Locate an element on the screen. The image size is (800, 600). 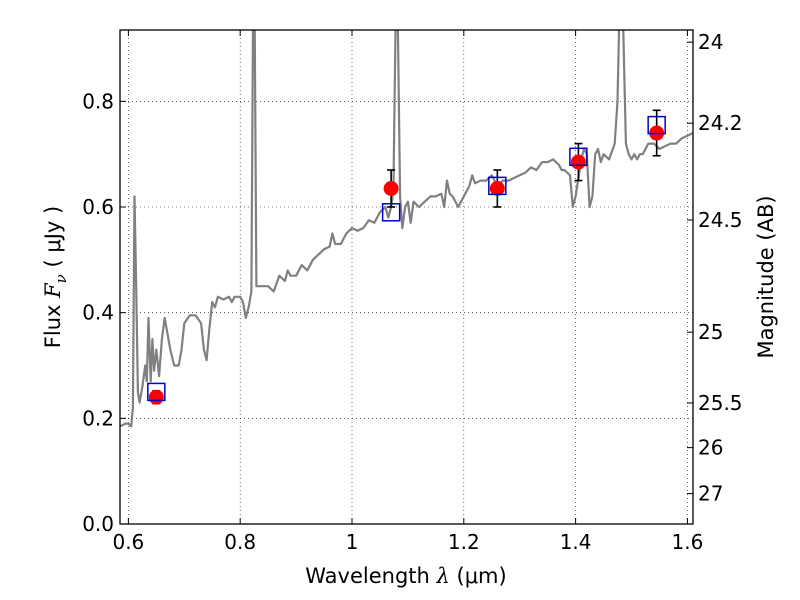
x-tick-label-0: 0.6 is located at coordinates (128, 542).